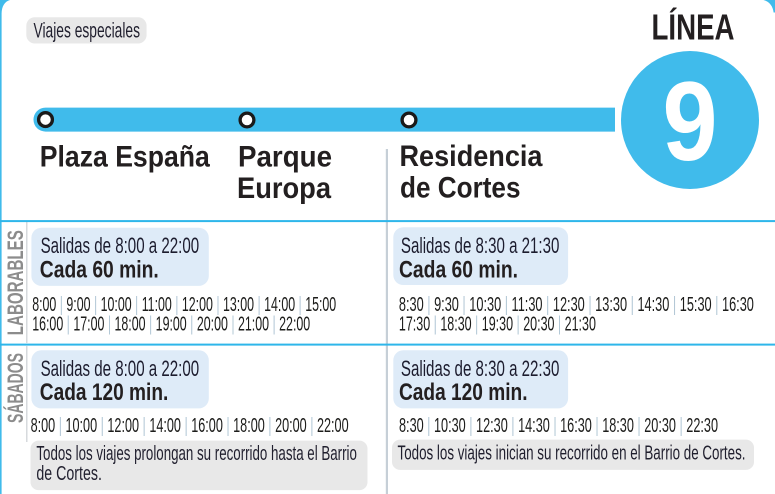  Describe the element at coordinates (480, 368) in the screenshot. I see `svg-text: Salidas de 8:30 a 22:30` at that location.